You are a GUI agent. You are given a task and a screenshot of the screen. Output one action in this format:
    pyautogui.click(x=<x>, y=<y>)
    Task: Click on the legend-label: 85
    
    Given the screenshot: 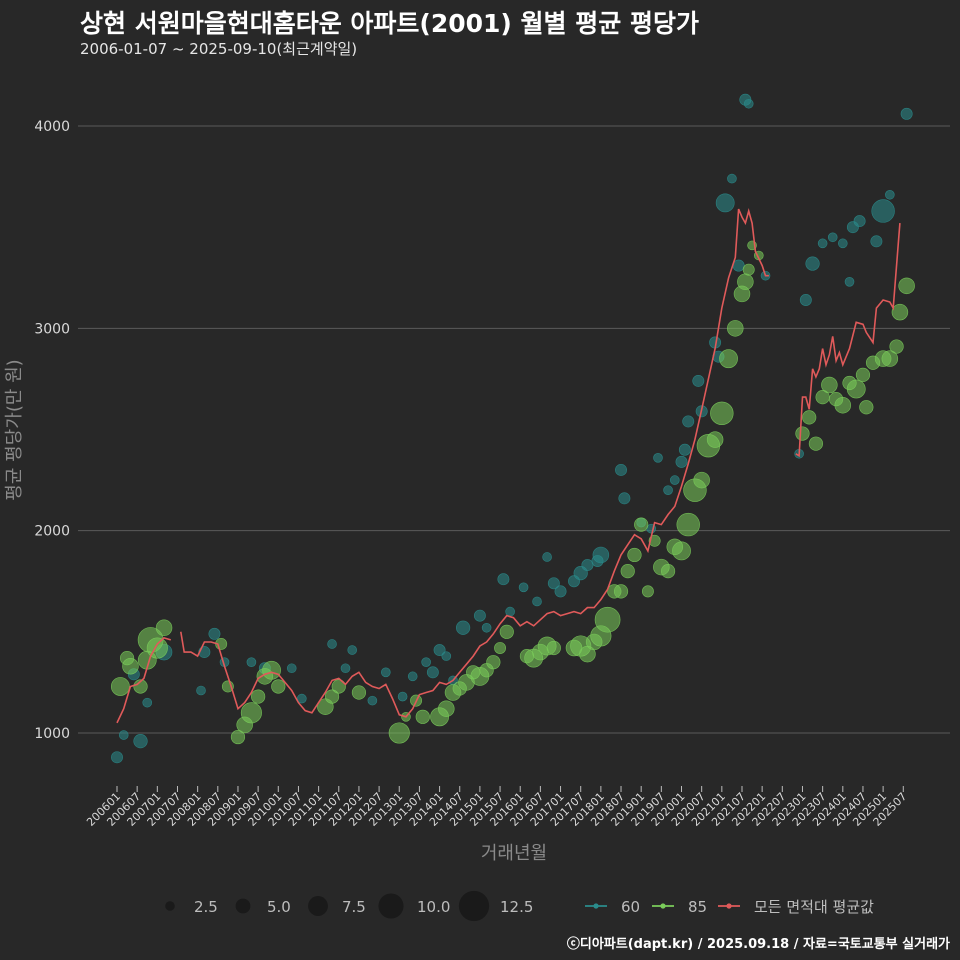 What is the action you would take?
    pyautogui.click(x=697, y=907)
    